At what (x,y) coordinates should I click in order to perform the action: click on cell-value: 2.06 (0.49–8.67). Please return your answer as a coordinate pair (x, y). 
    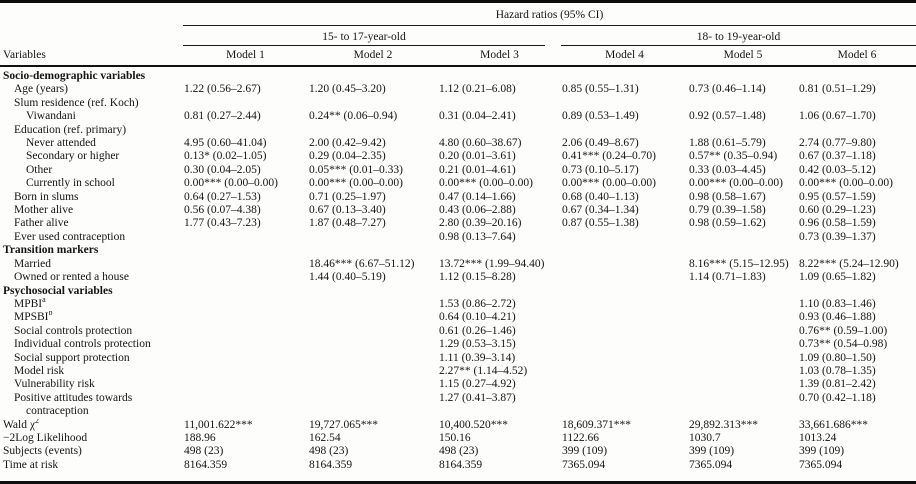
    Looking at the image, I should click on (600, 143).